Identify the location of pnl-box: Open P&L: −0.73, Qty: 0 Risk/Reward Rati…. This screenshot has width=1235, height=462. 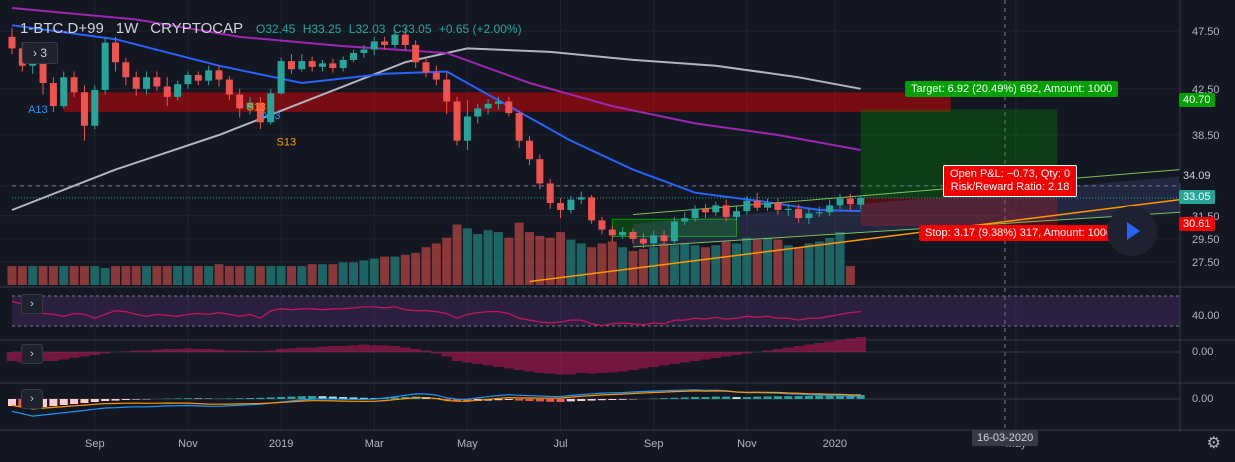
(1010, 181).